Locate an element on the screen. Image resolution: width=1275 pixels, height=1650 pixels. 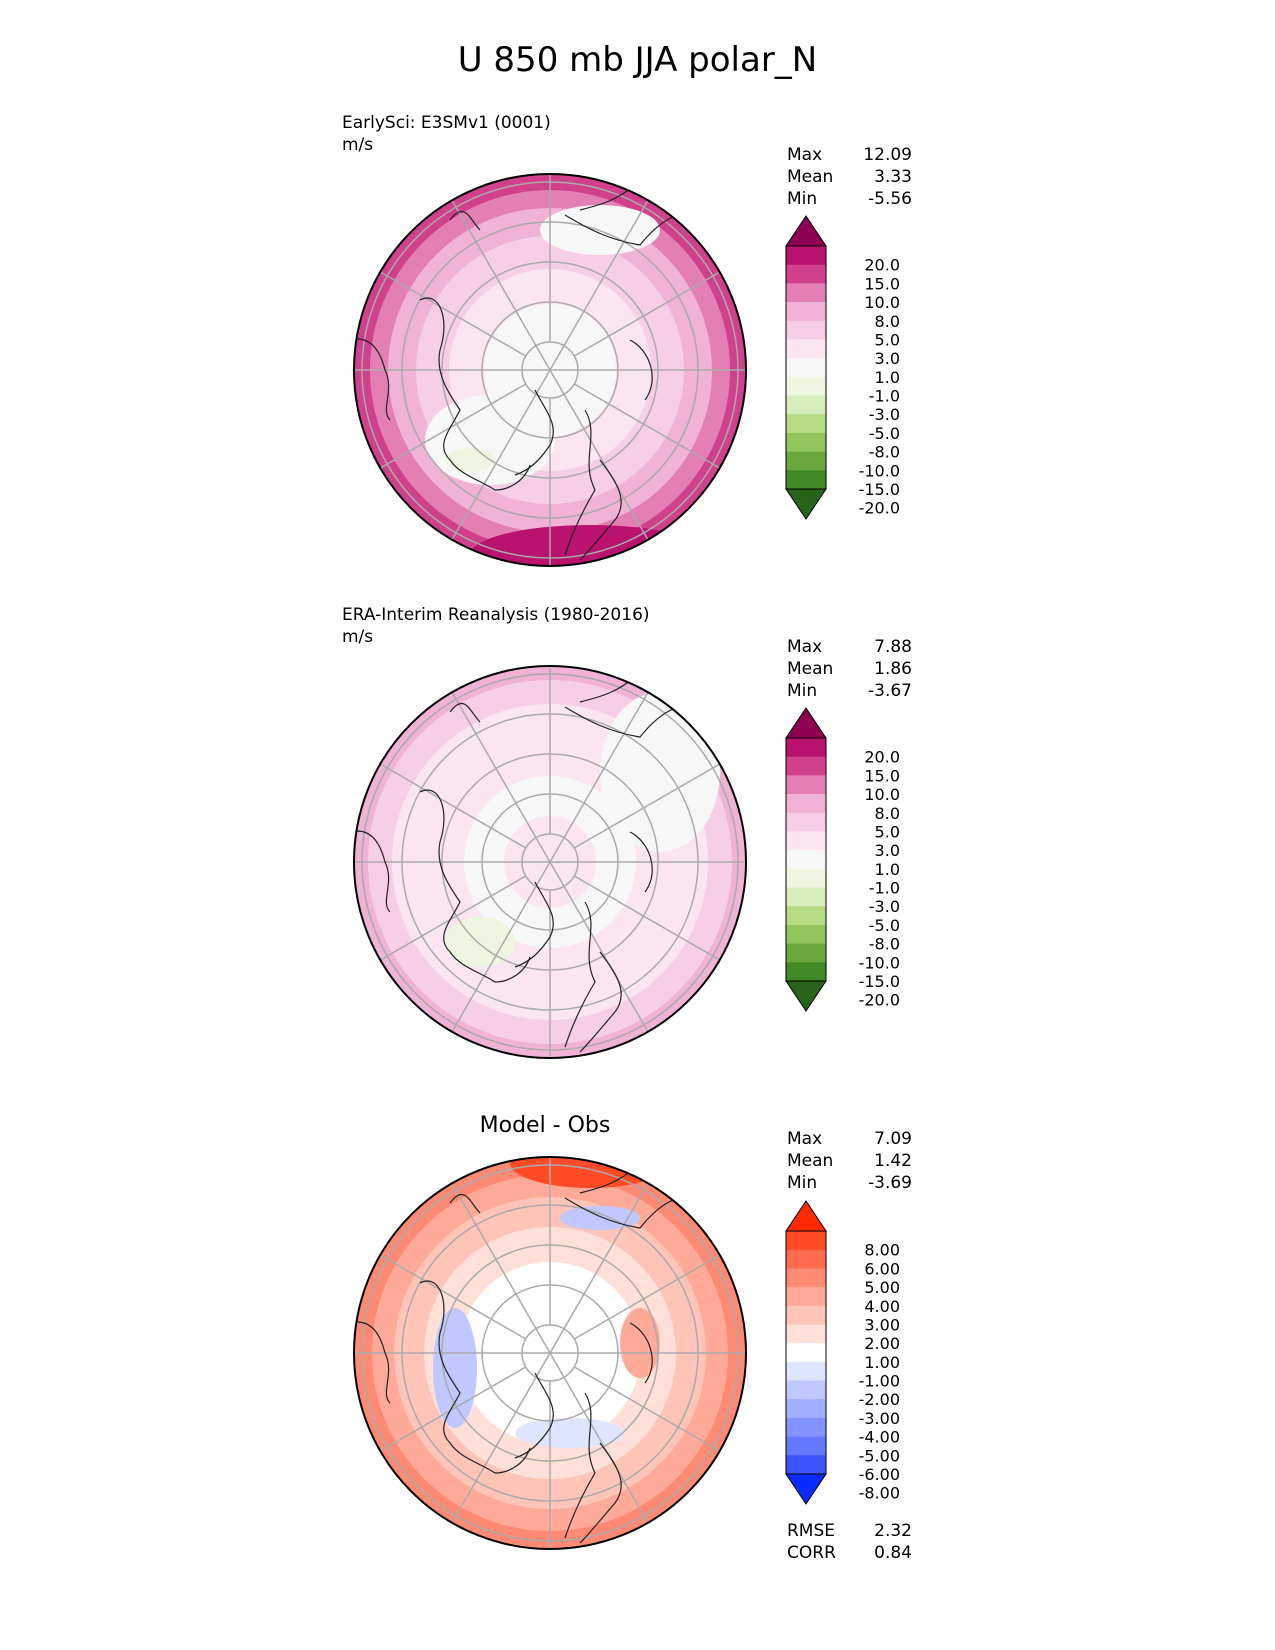
colorbar-tick-label: 1.0 is located at coordinates (887, 377).